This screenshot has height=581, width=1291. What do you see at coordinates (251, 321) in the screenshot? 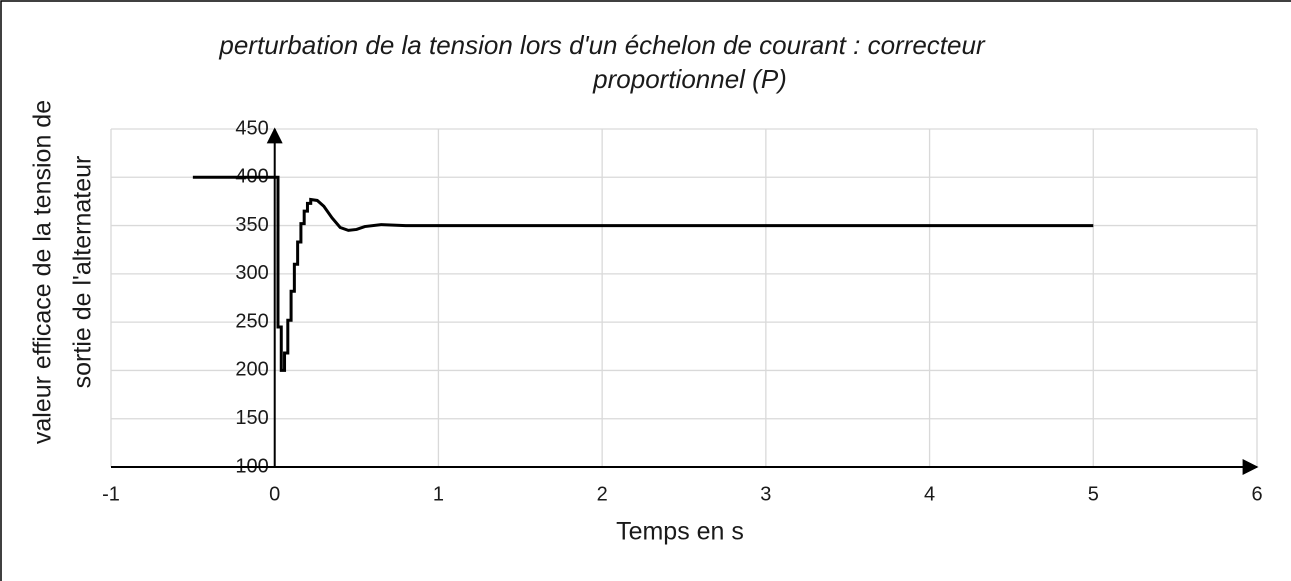
I see `y-tick-label: 250` at bounding box center [251, 321].